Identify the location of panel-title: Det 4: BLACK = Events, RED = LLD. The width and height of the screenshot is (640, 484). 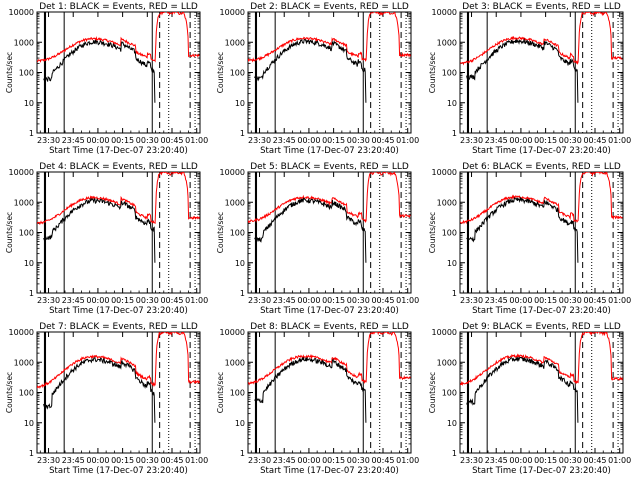
(118, 167).